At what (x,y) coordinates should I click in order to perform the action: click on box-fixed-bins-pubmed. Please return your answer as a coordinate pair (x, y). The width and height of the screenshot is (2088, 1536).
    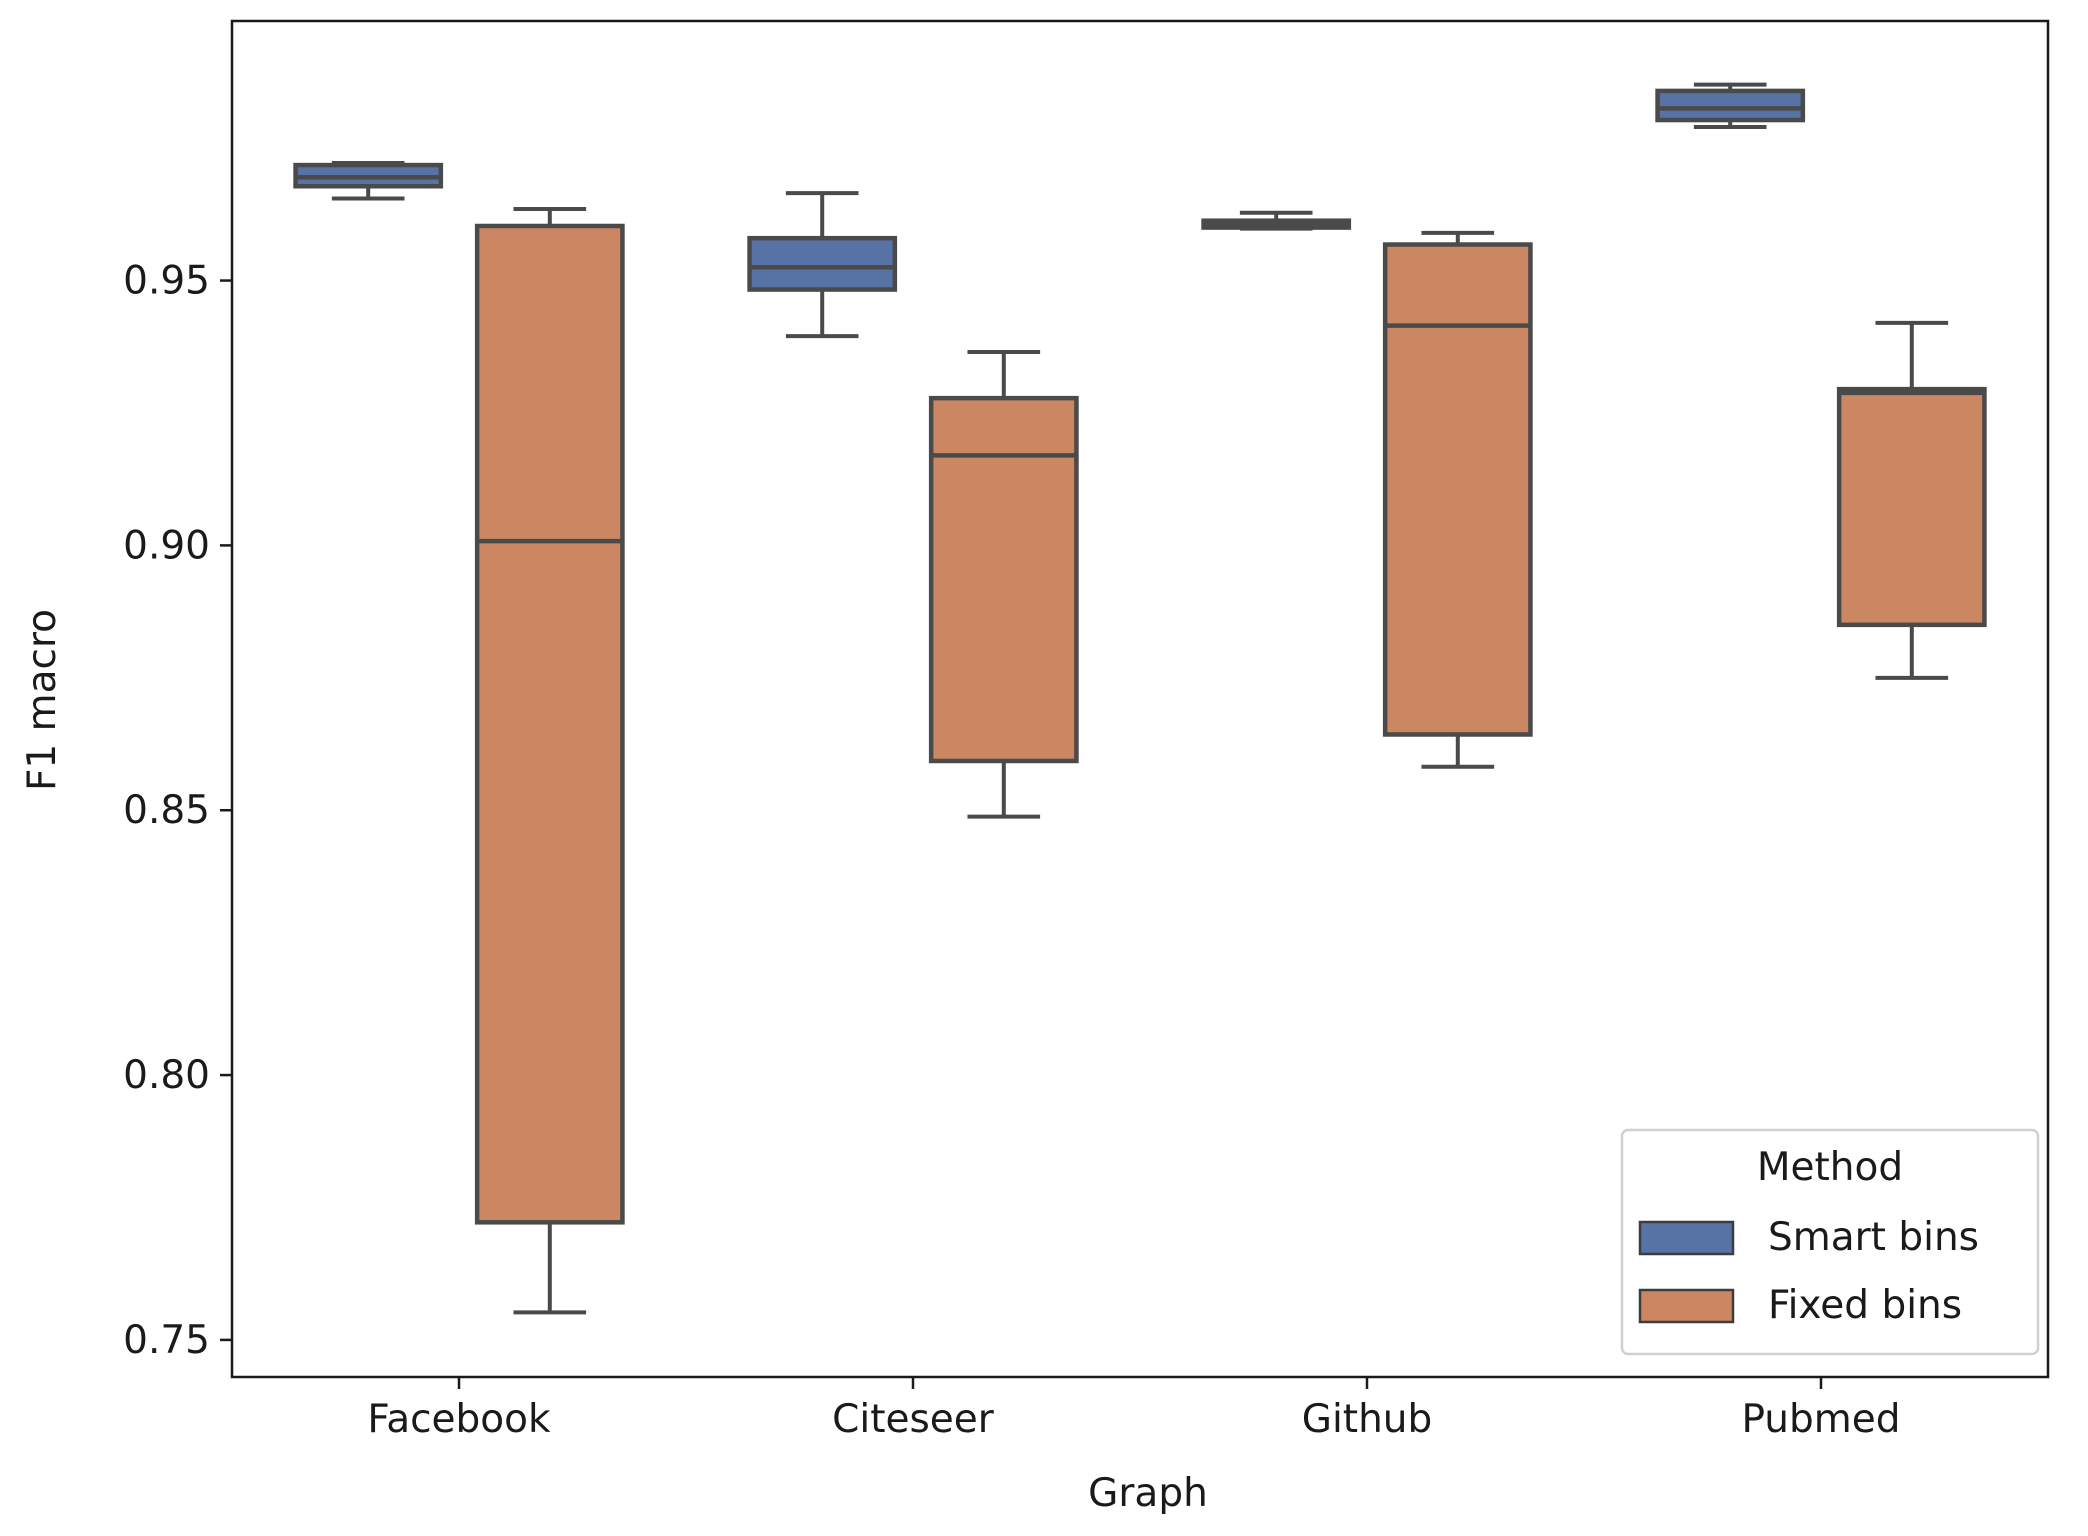
    Looking at the image, I should click on (1911, 500).